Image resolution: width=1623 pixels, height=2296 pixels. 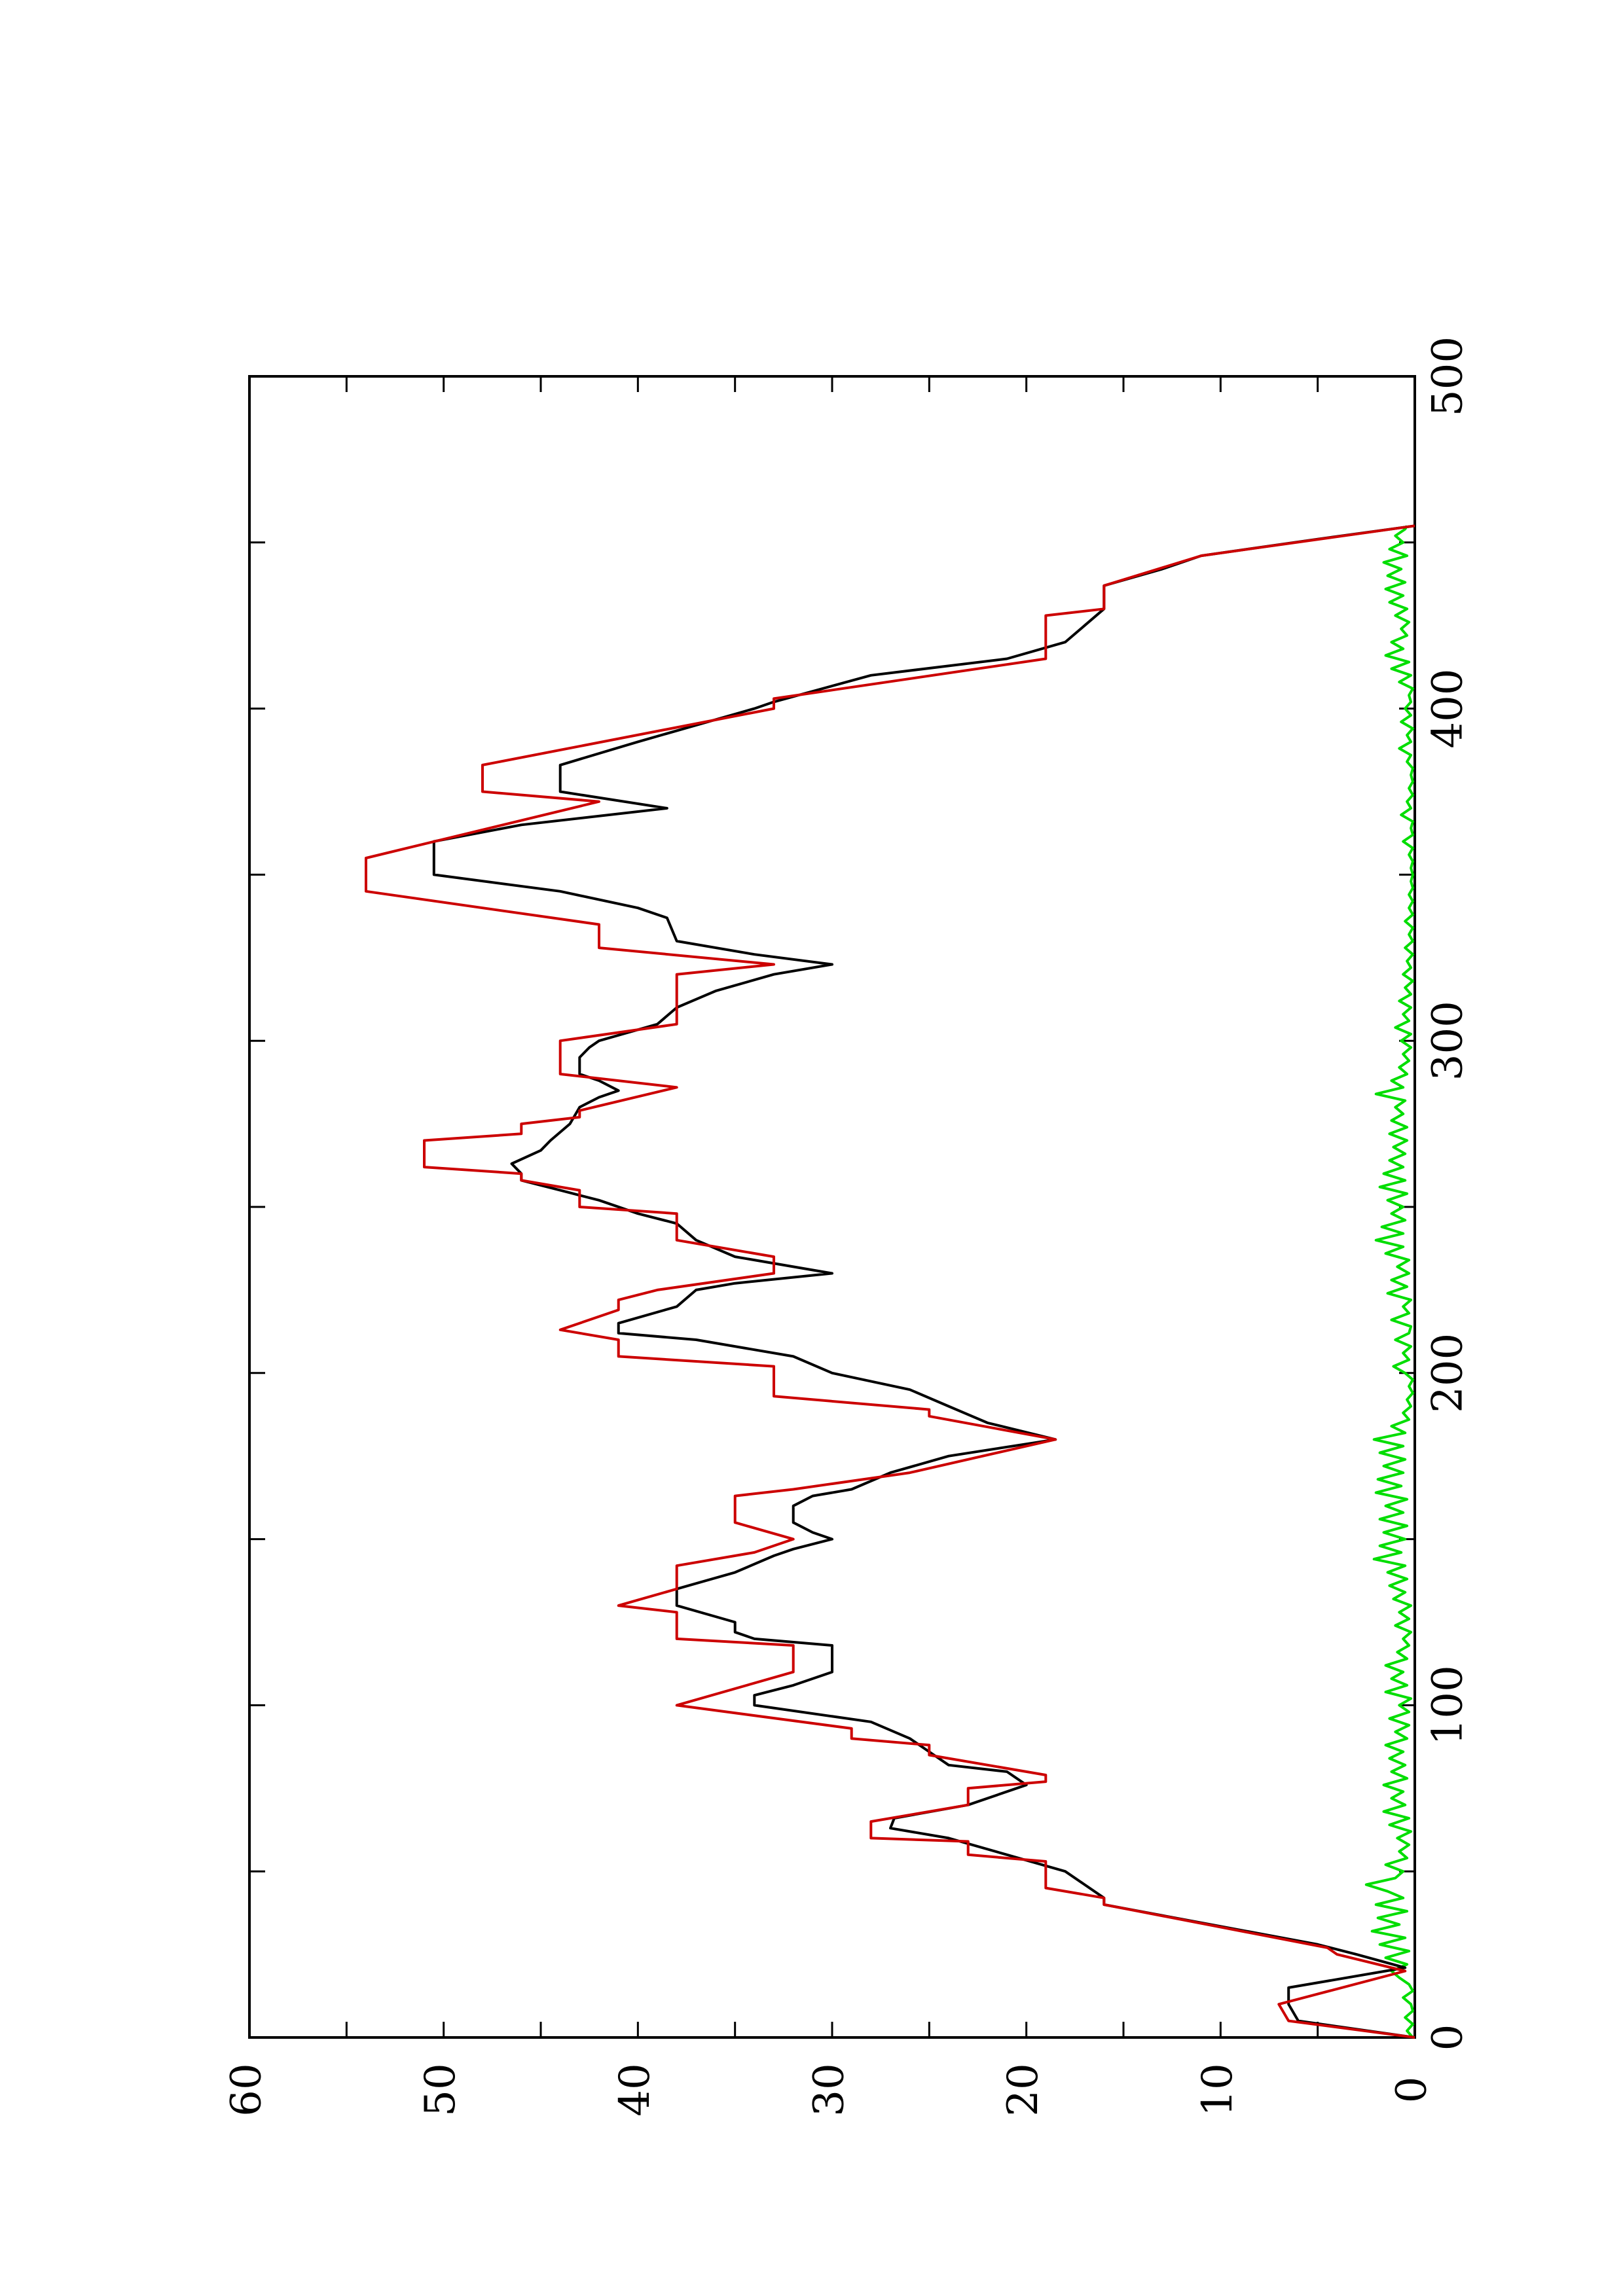 What do you see at coordinates (247, 2089) in the screenshot?
I see `y-tick-label: 60` at bounding box center [247, 2089].